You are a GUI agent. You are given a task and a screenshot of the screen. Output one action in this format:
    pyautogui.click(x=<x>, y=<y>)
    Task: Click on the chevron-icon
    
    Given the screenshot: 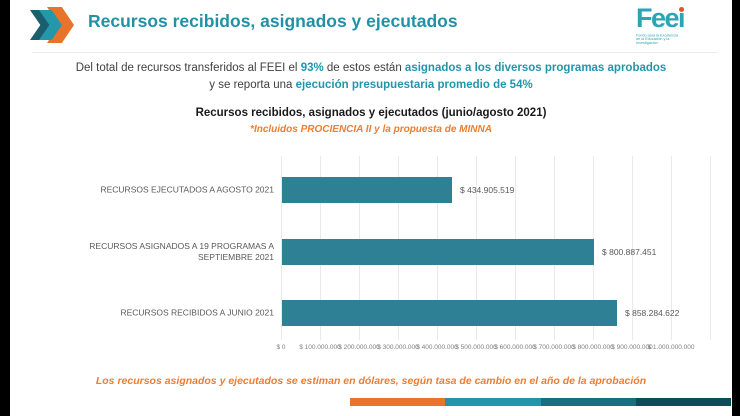 What is the action you would take?
    pyautogui.click(x=55, y=25)
    